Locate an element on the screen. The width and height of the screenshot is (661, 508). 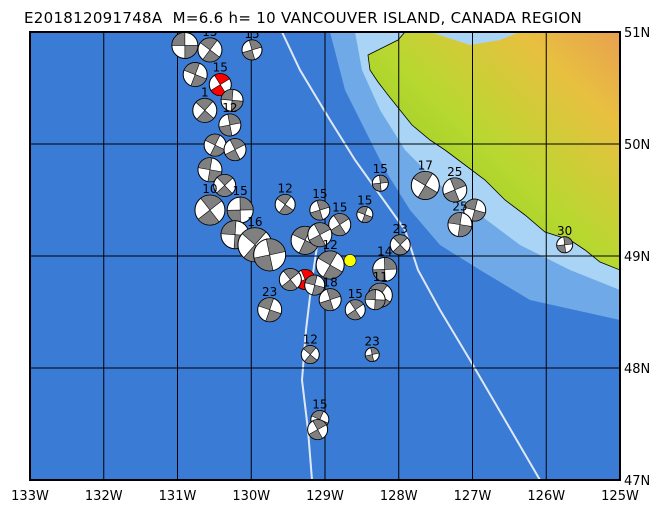
lon-tick-label: 128W is located at coordinates (399, 496).